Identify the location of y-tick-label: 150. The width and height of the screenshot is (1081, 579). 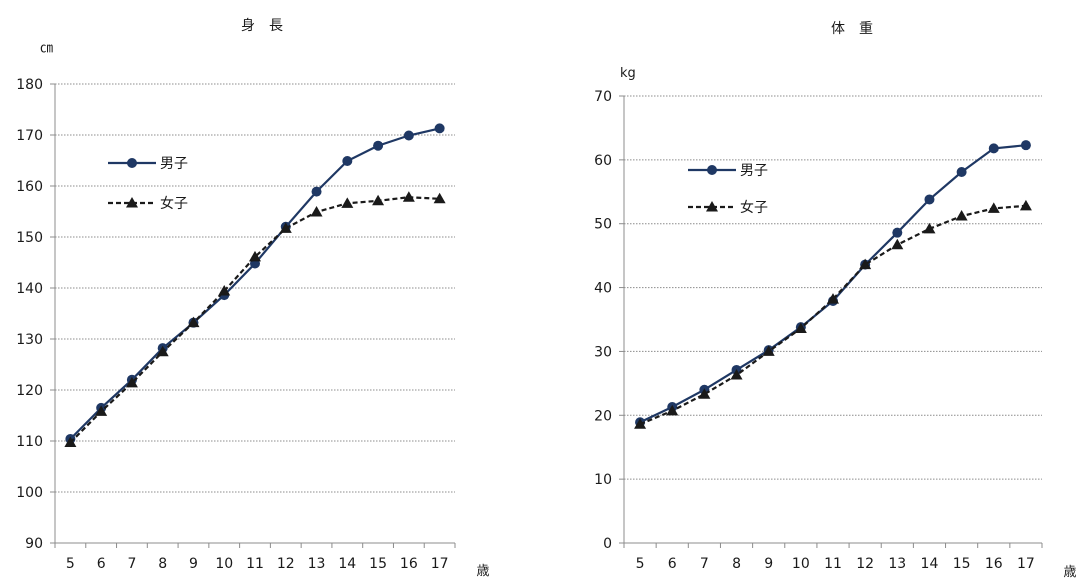
(29, 238).